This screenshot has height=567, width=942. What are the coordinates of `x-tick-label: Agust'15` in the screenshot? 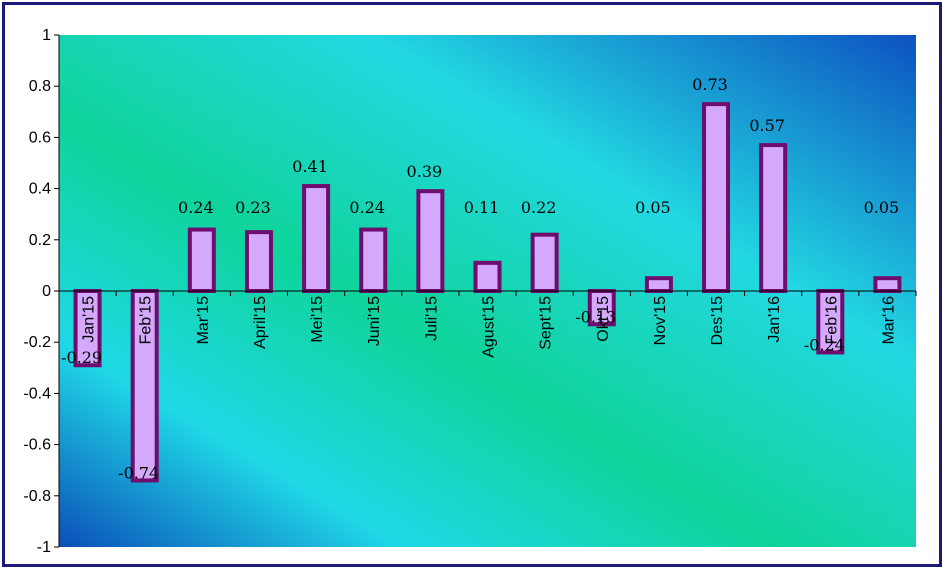 It's located at (489, 327).